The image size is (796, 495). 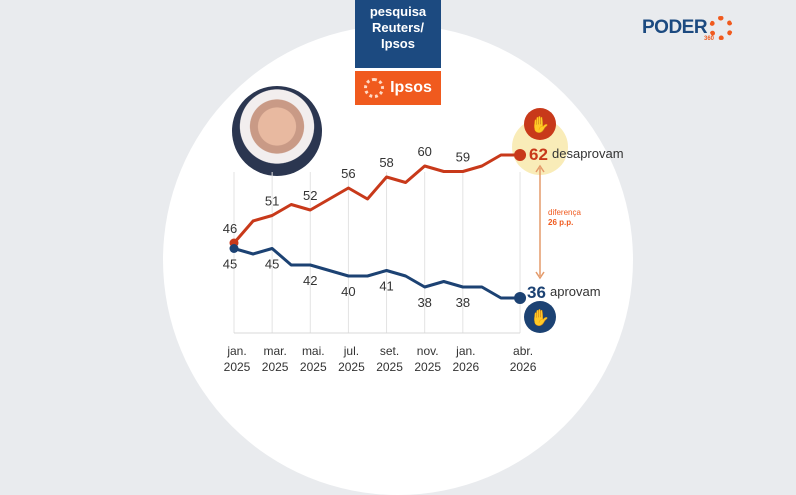 What do you see at coordinates (564, 212) in the screenshot?
I see `difference-label: diferença` at bounding box center [564, 212].